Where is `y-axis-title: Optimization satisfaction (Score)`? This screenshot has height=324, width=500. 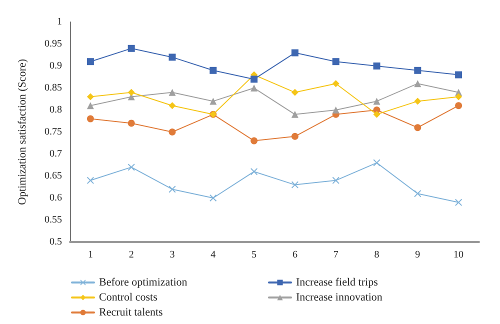
y-axis-title: Optimization satisfaction (Score) is located at coordinates (22, 132).